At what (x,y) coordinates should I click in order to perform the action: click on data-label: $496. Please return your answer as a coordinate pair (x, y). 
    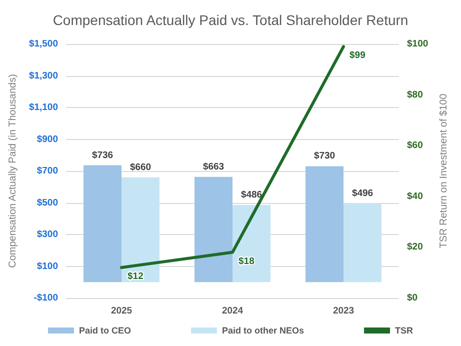
    Looking at the image, I should click on (363, 193).